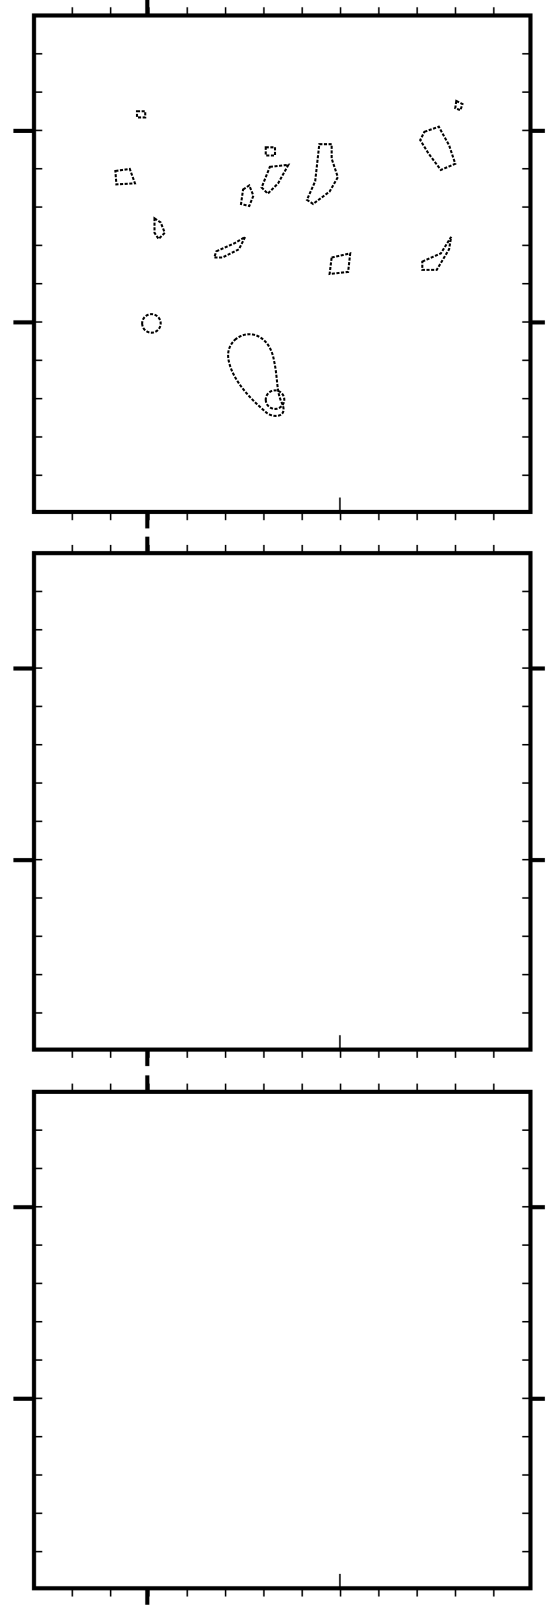 The image size is (548, 1614). Describe the element at coordinates (288, 258) in the screenshot. I see `contour-panel` at that location.